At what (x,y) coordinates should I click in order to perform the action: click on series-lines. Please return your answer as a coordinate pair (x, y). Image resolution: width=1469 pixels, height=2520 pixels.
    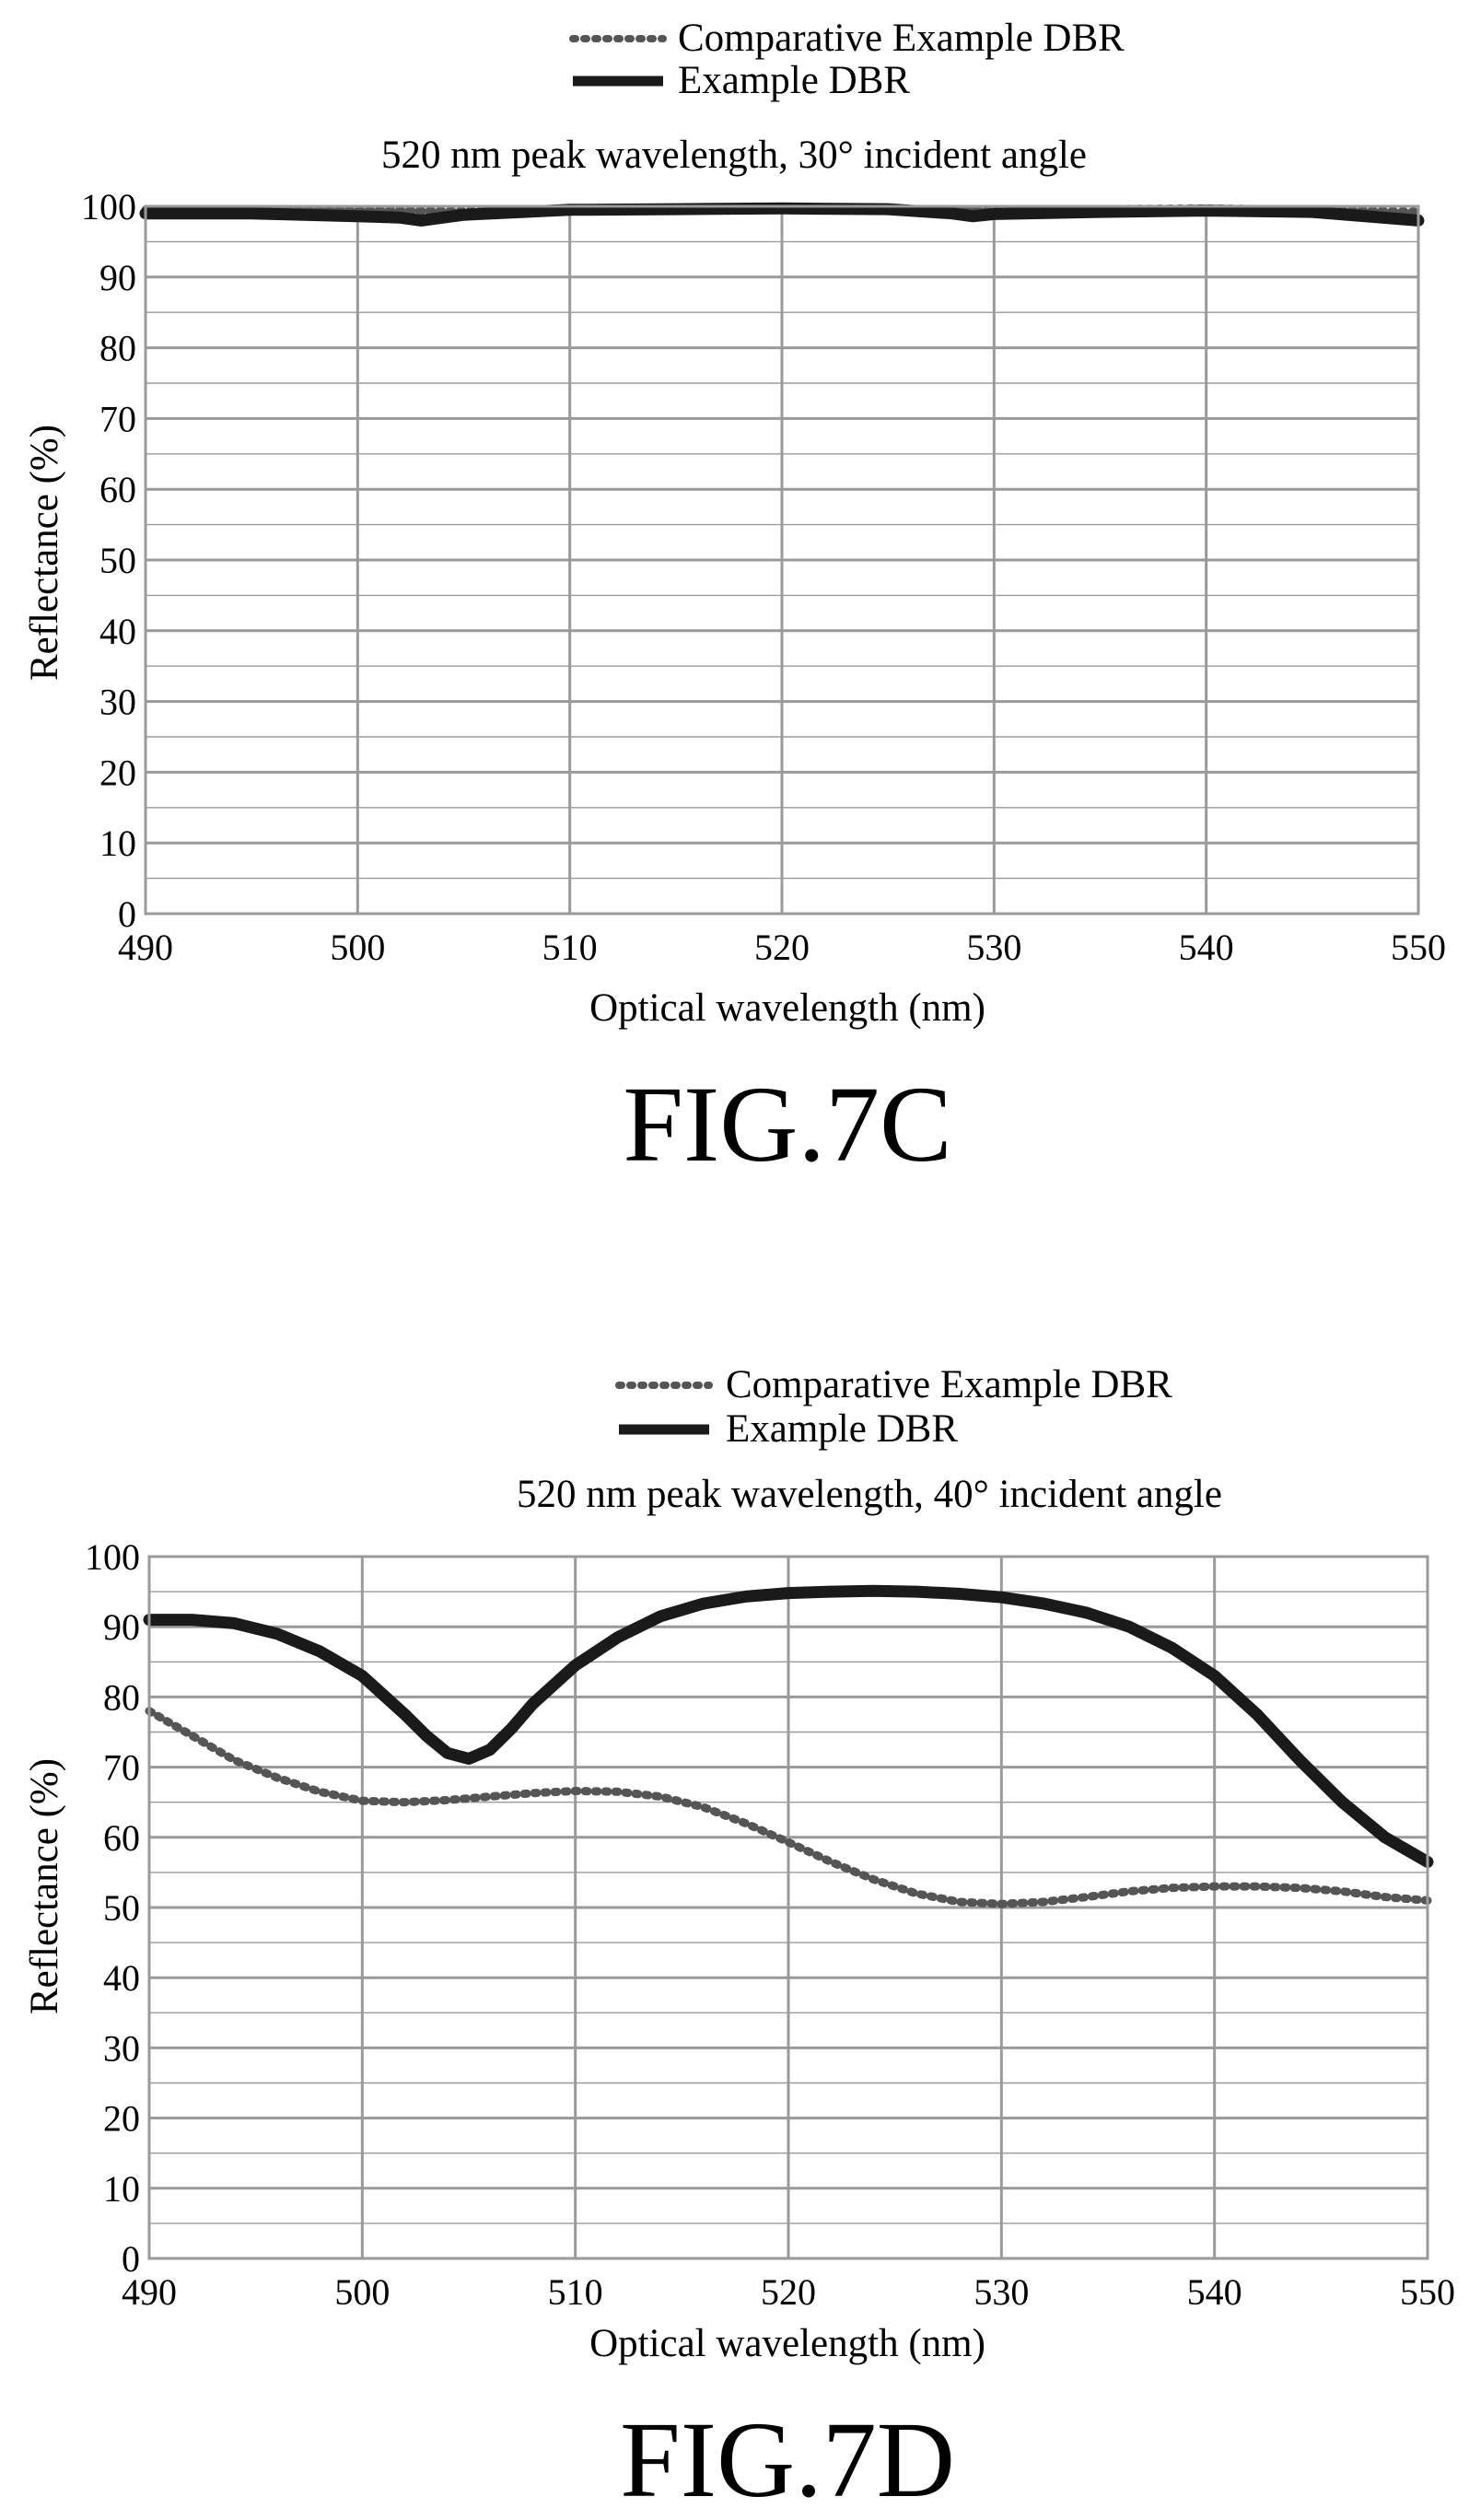
    Looking at the image, I should click on (788, 1746).